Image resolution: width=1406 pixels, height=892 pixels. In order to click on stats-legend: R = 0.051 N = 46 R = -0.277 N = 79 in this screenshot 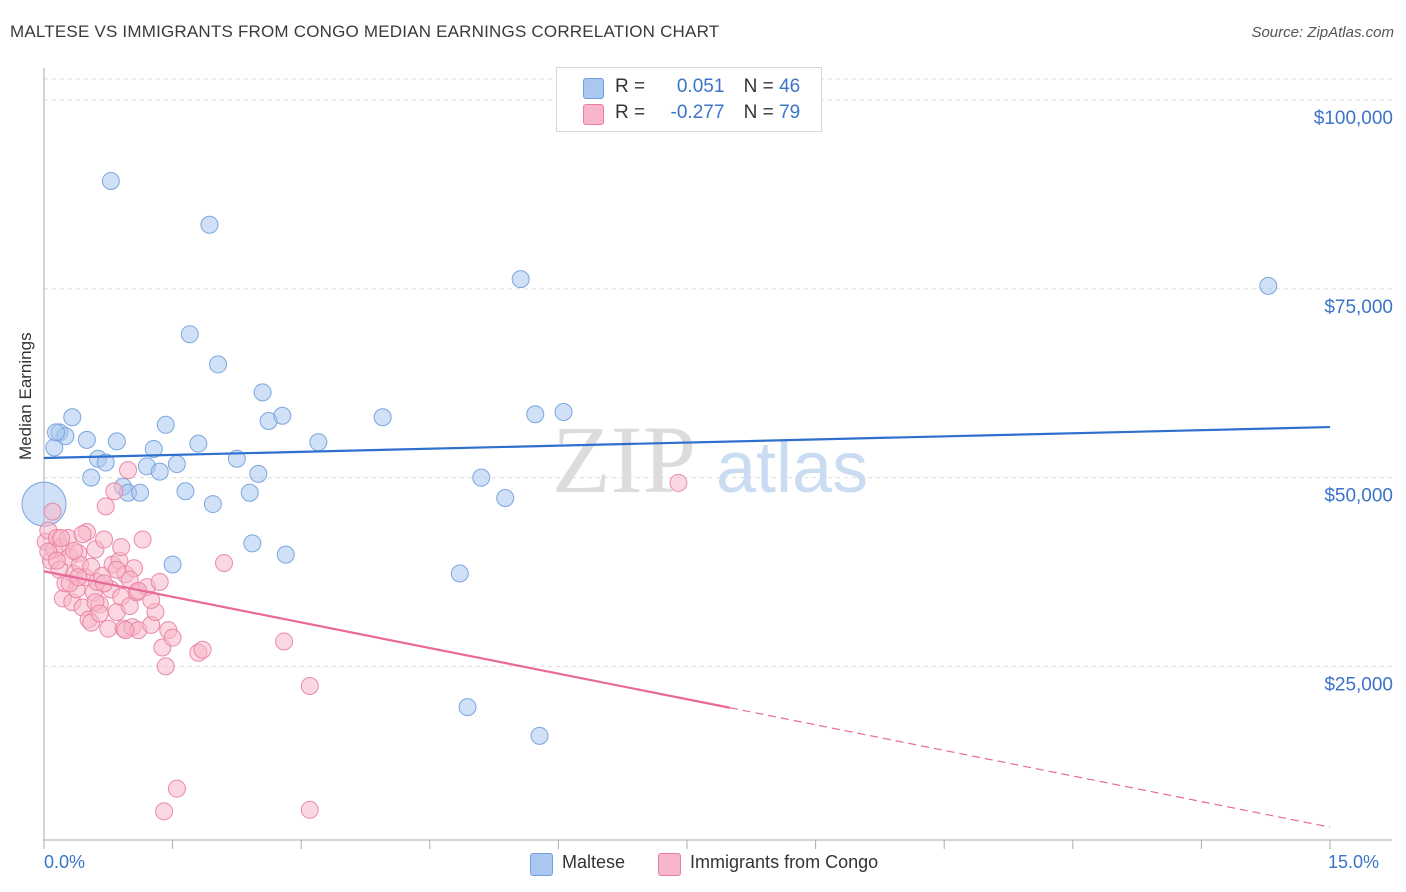, I will do `click(689, 99)`.